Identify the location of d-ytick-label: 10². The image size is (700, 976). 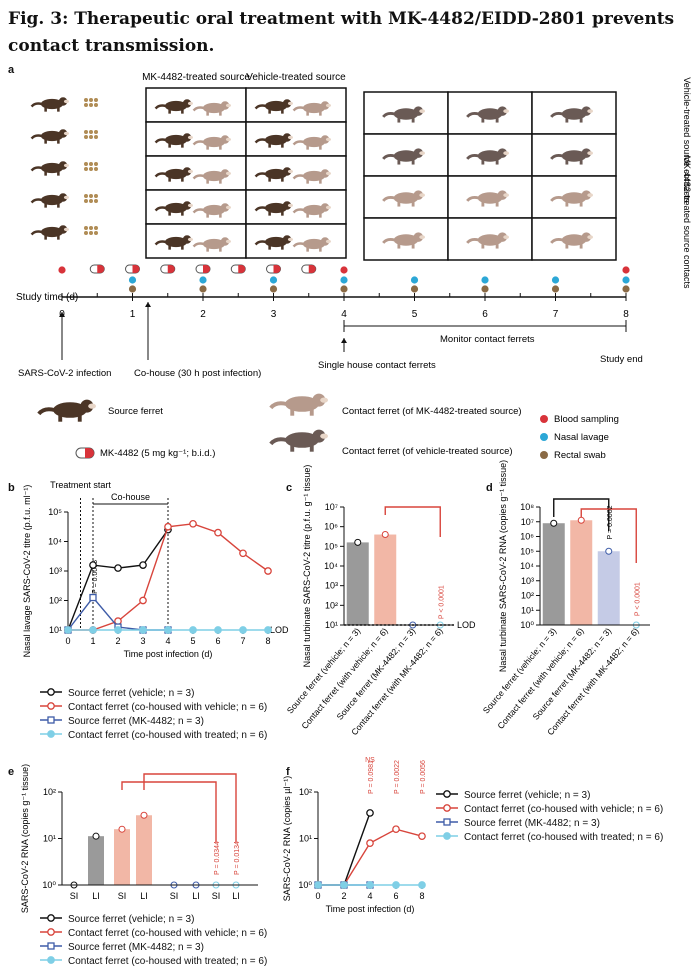
(527, 596).